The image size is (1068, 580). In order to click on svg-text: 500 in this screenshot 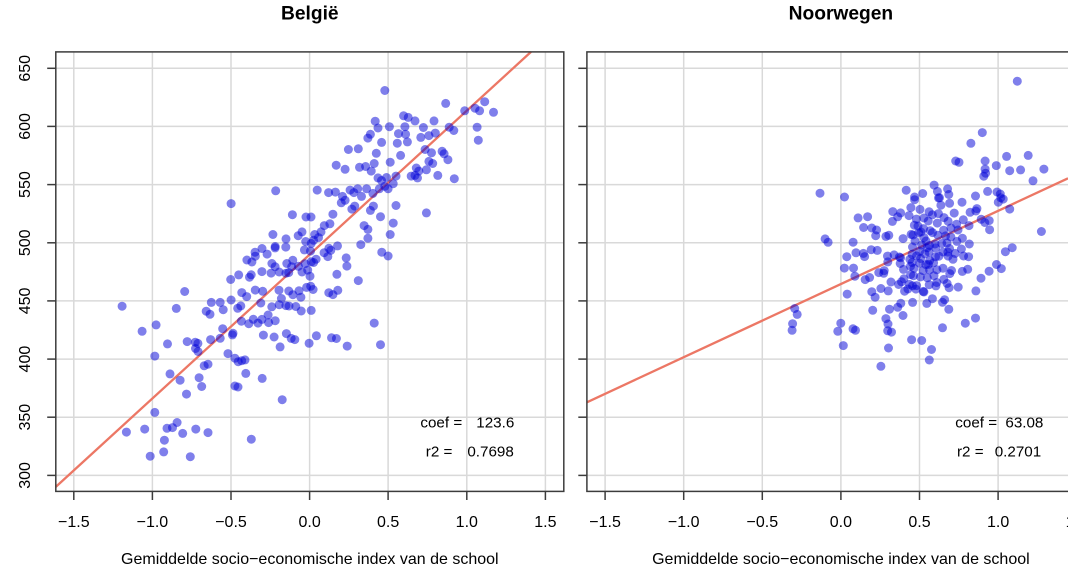, I will do `click(25, 242)`.